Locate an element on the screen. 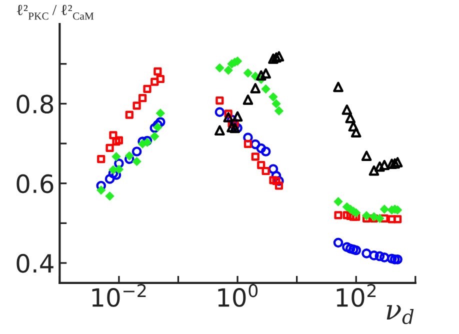  x-tick-label: 10$^{2}$ is located at coordinates (356, 295).